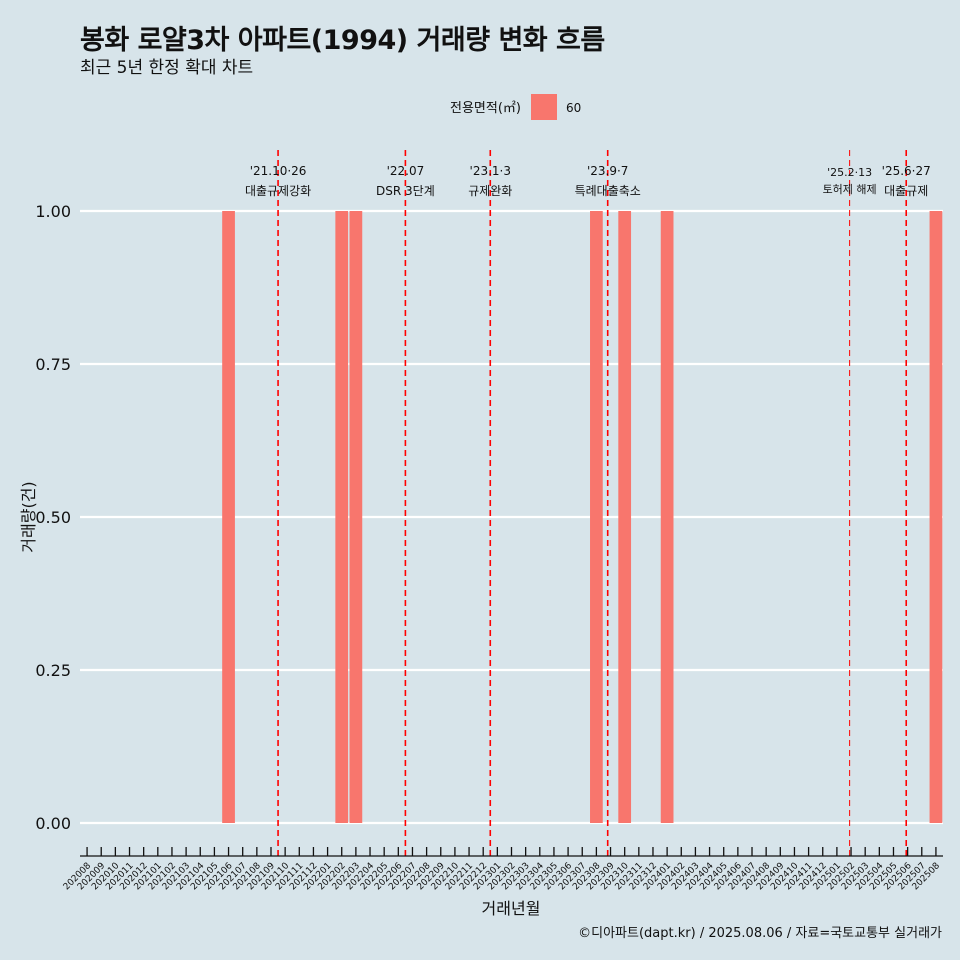 The width and height of the screenshot is (960, 960). What do you see at coordinates (573, 108) in the screenshot?
I see `legend-entry-60: 60` at bounding box center [573, 108].